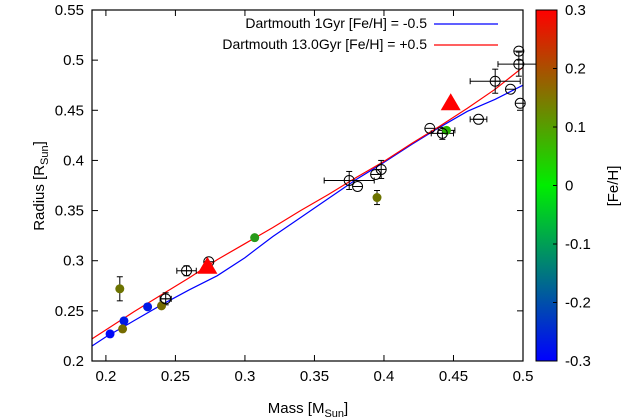  I want to click on x-tick-label: 0.5, so click(523, 376).